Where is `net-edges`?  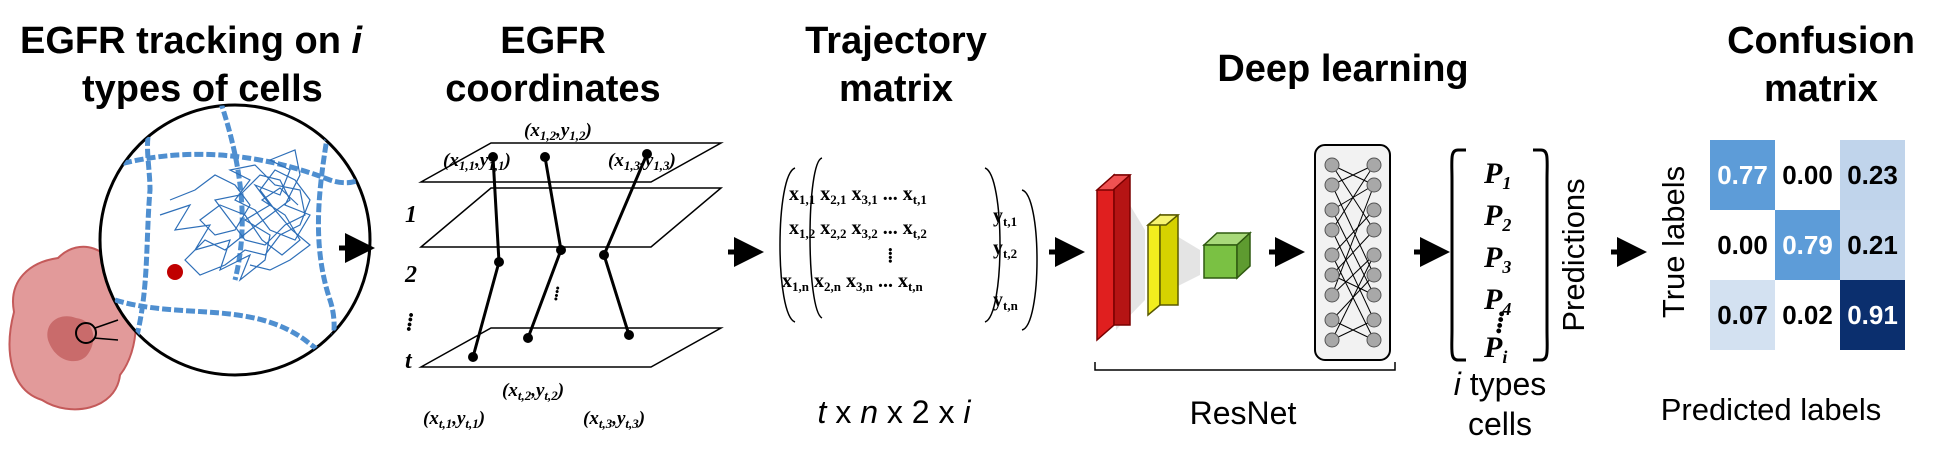
net-edges is located at coordinates (1353, 252).